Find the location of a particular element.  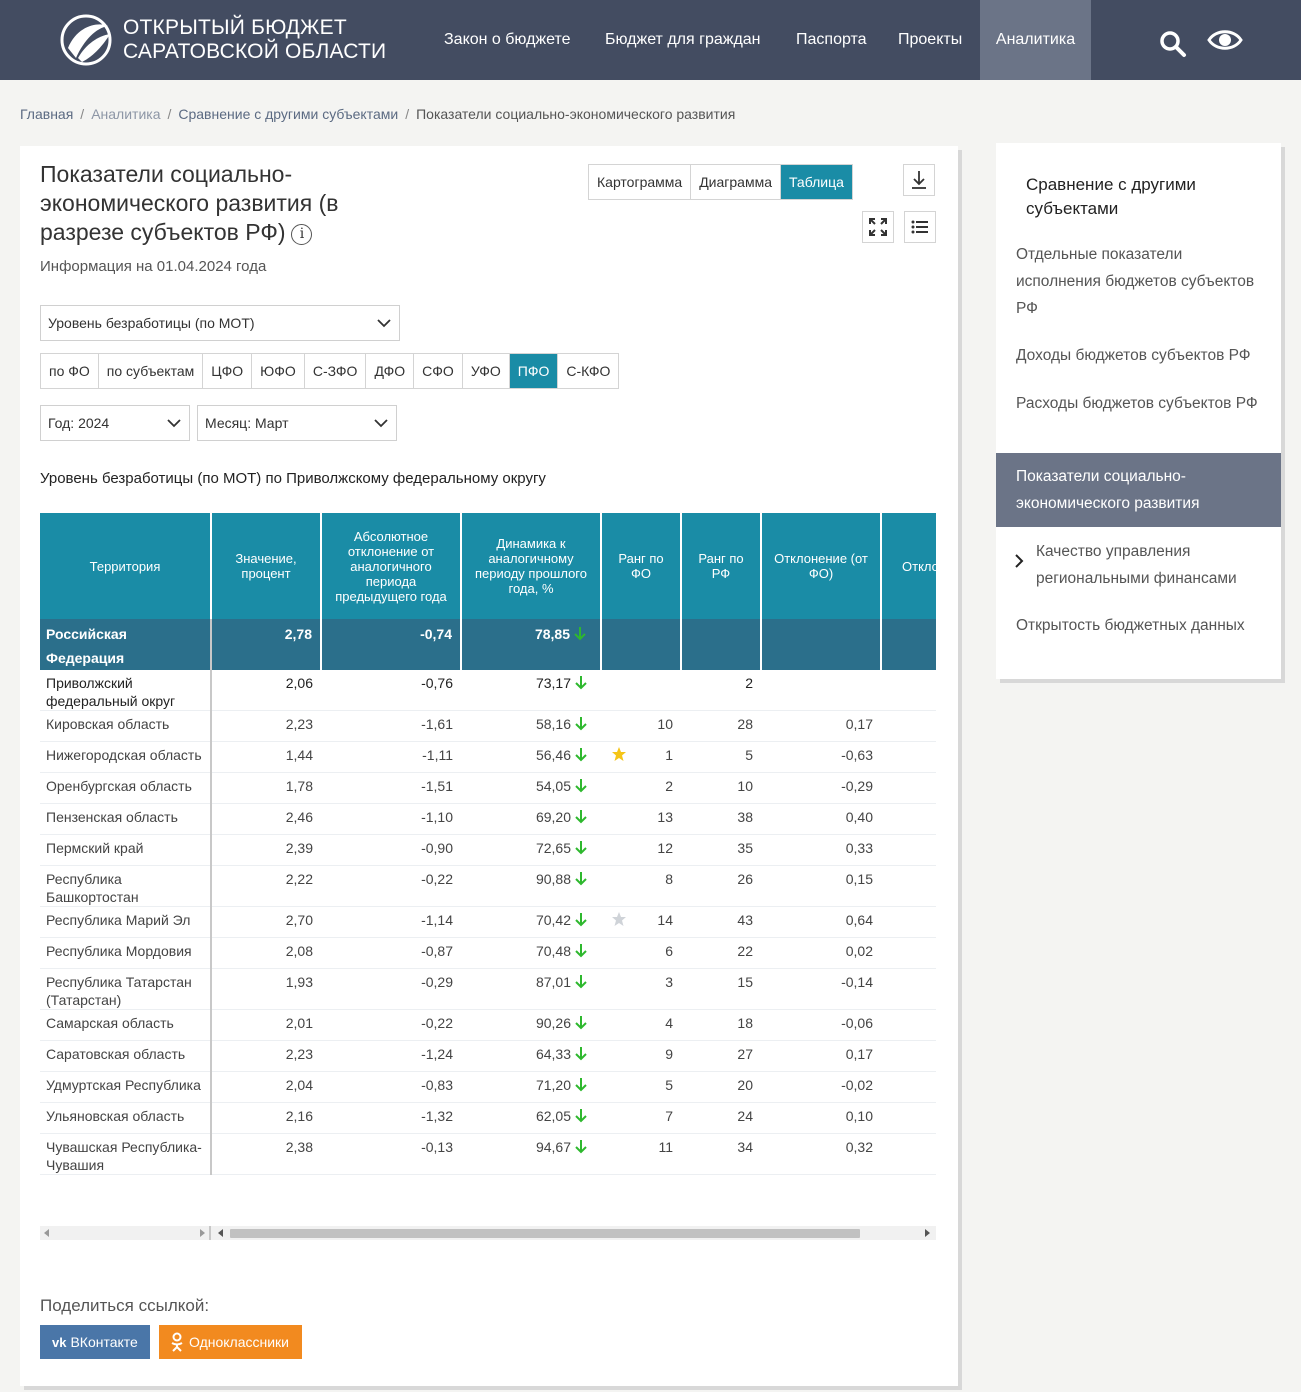

sidebar-item-revenues: Доходы бюджетов субъектов РФ is located at coordinates (1133, 355).